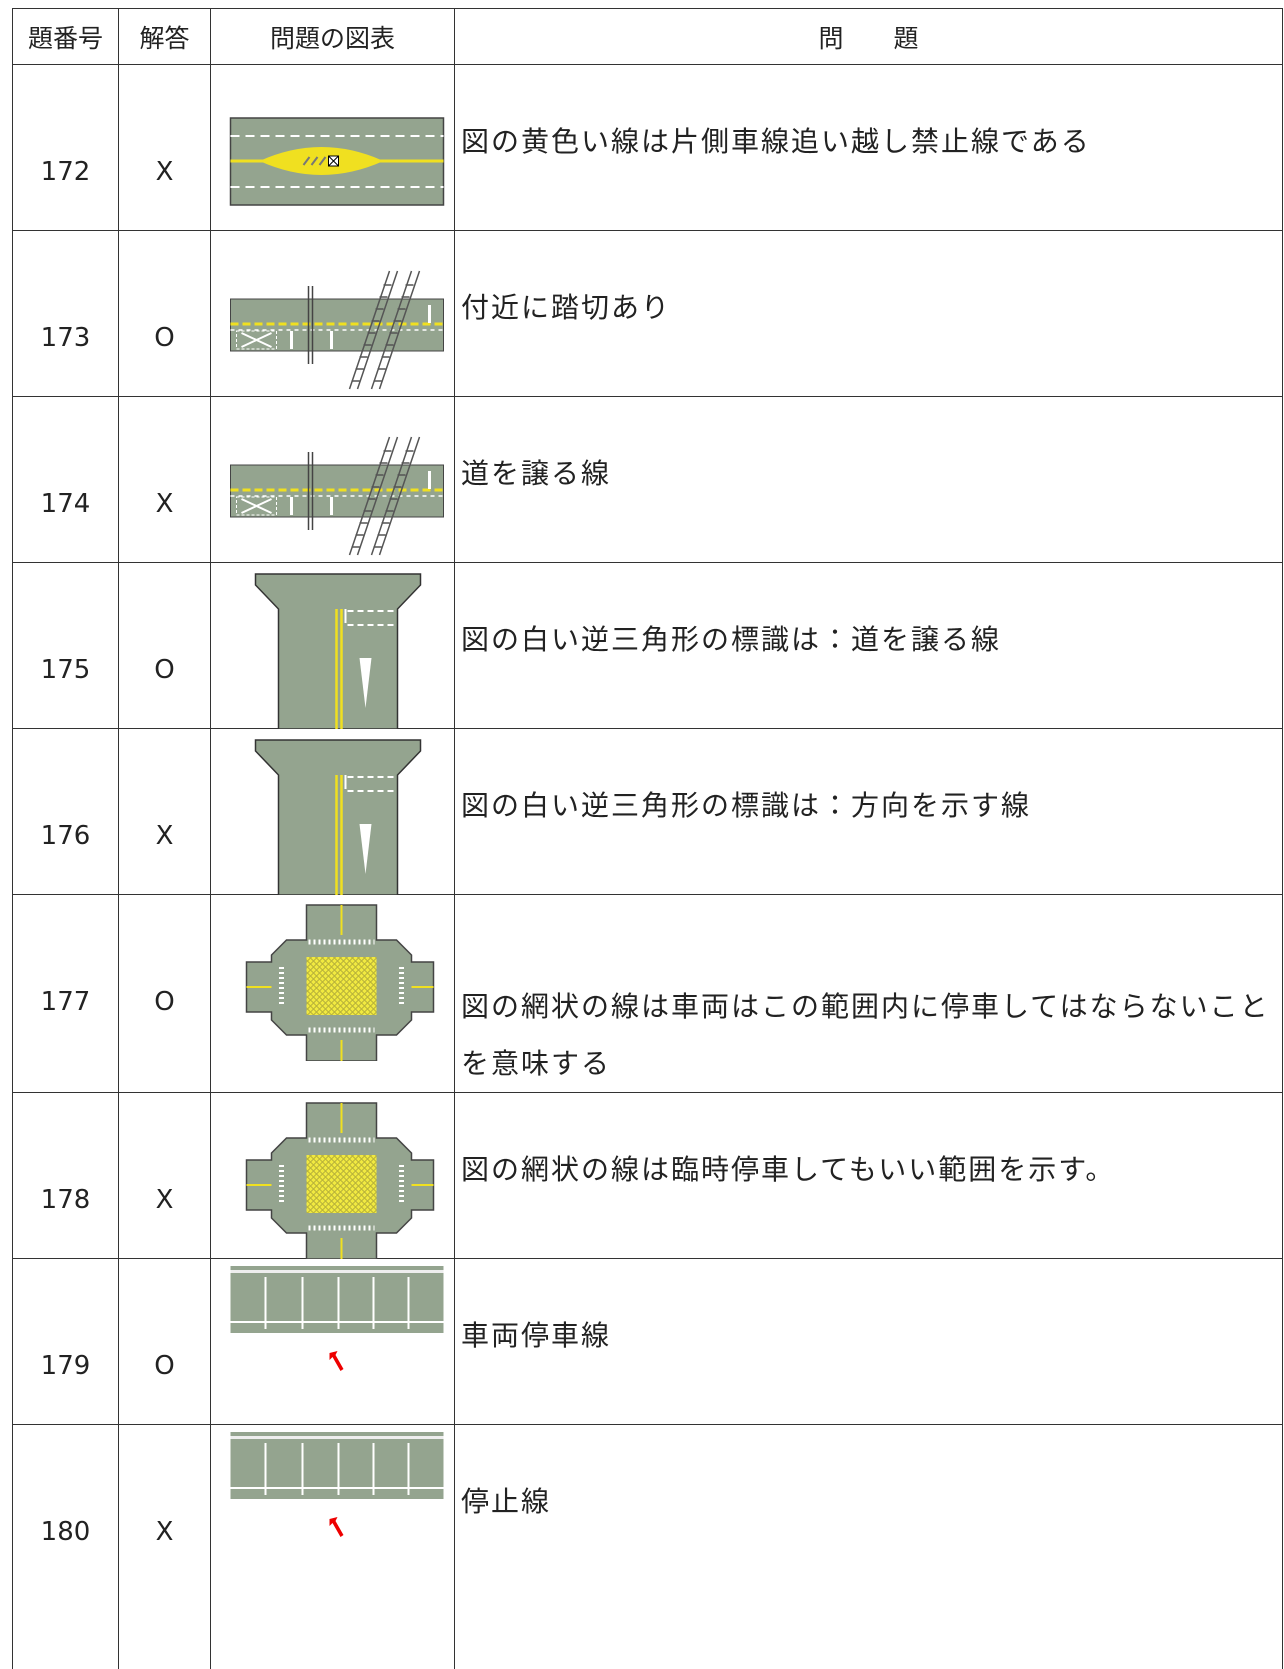 This screenshot has width=1284, height=1669. Describe the element at coordinates (869, 646) in the screenshot. I see `question-text: 図の白い逆三角形の標識は：道を譲る線` at that location.